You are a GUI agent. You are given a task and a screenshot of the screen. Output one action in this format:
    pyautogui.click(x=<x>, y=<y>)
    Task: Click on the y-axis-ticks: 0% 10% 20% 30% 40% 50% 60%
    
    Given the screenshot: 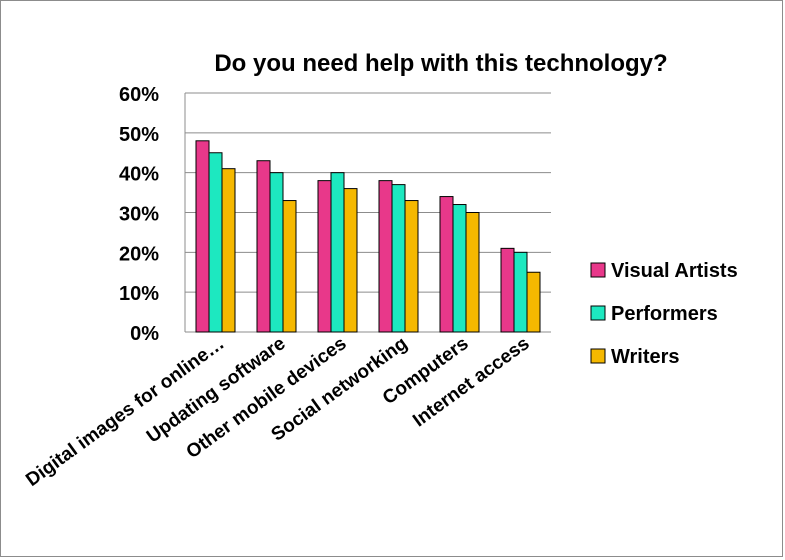 What is the action you would take?
    pyautogui.click(x=139, y=214)
    